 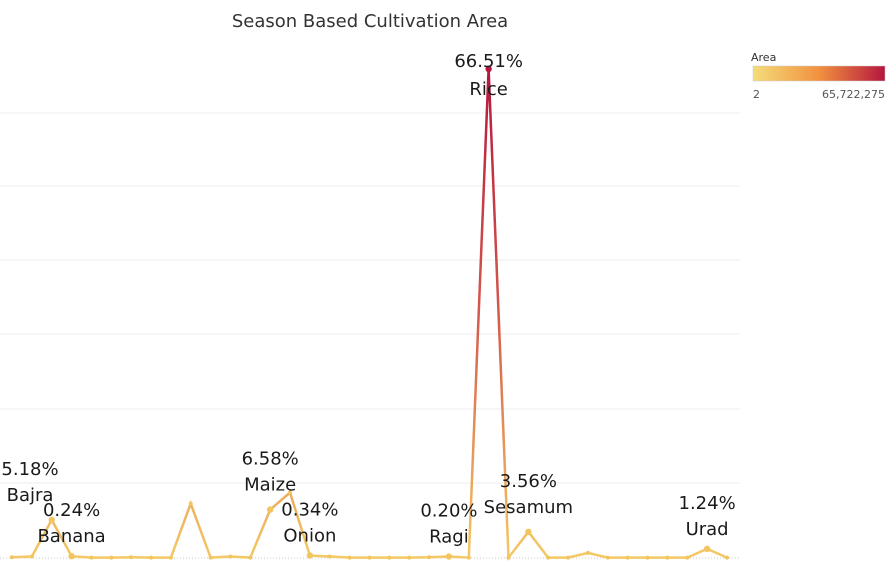 I want to click on legend-gradient-bar, so click(x=819, y=73).